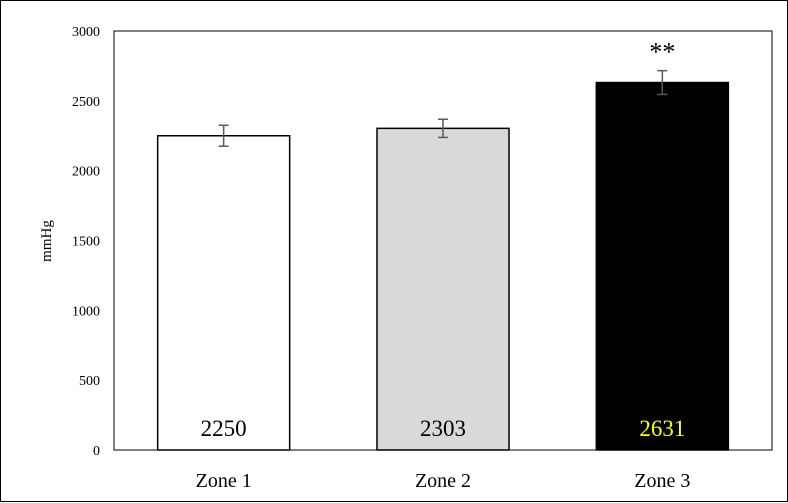 Image resolution: width=788 pixels, height=503 pixels. I want to click on x-tick-label: Zone 3, so click(662, 481).